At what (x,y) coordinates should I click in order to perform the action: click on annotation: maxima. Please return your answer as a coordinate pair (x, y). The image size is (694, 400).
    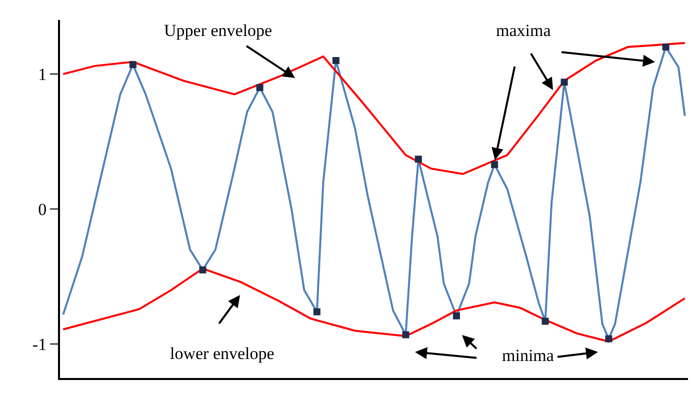
    Looking at the image, I should click on (524, 30).